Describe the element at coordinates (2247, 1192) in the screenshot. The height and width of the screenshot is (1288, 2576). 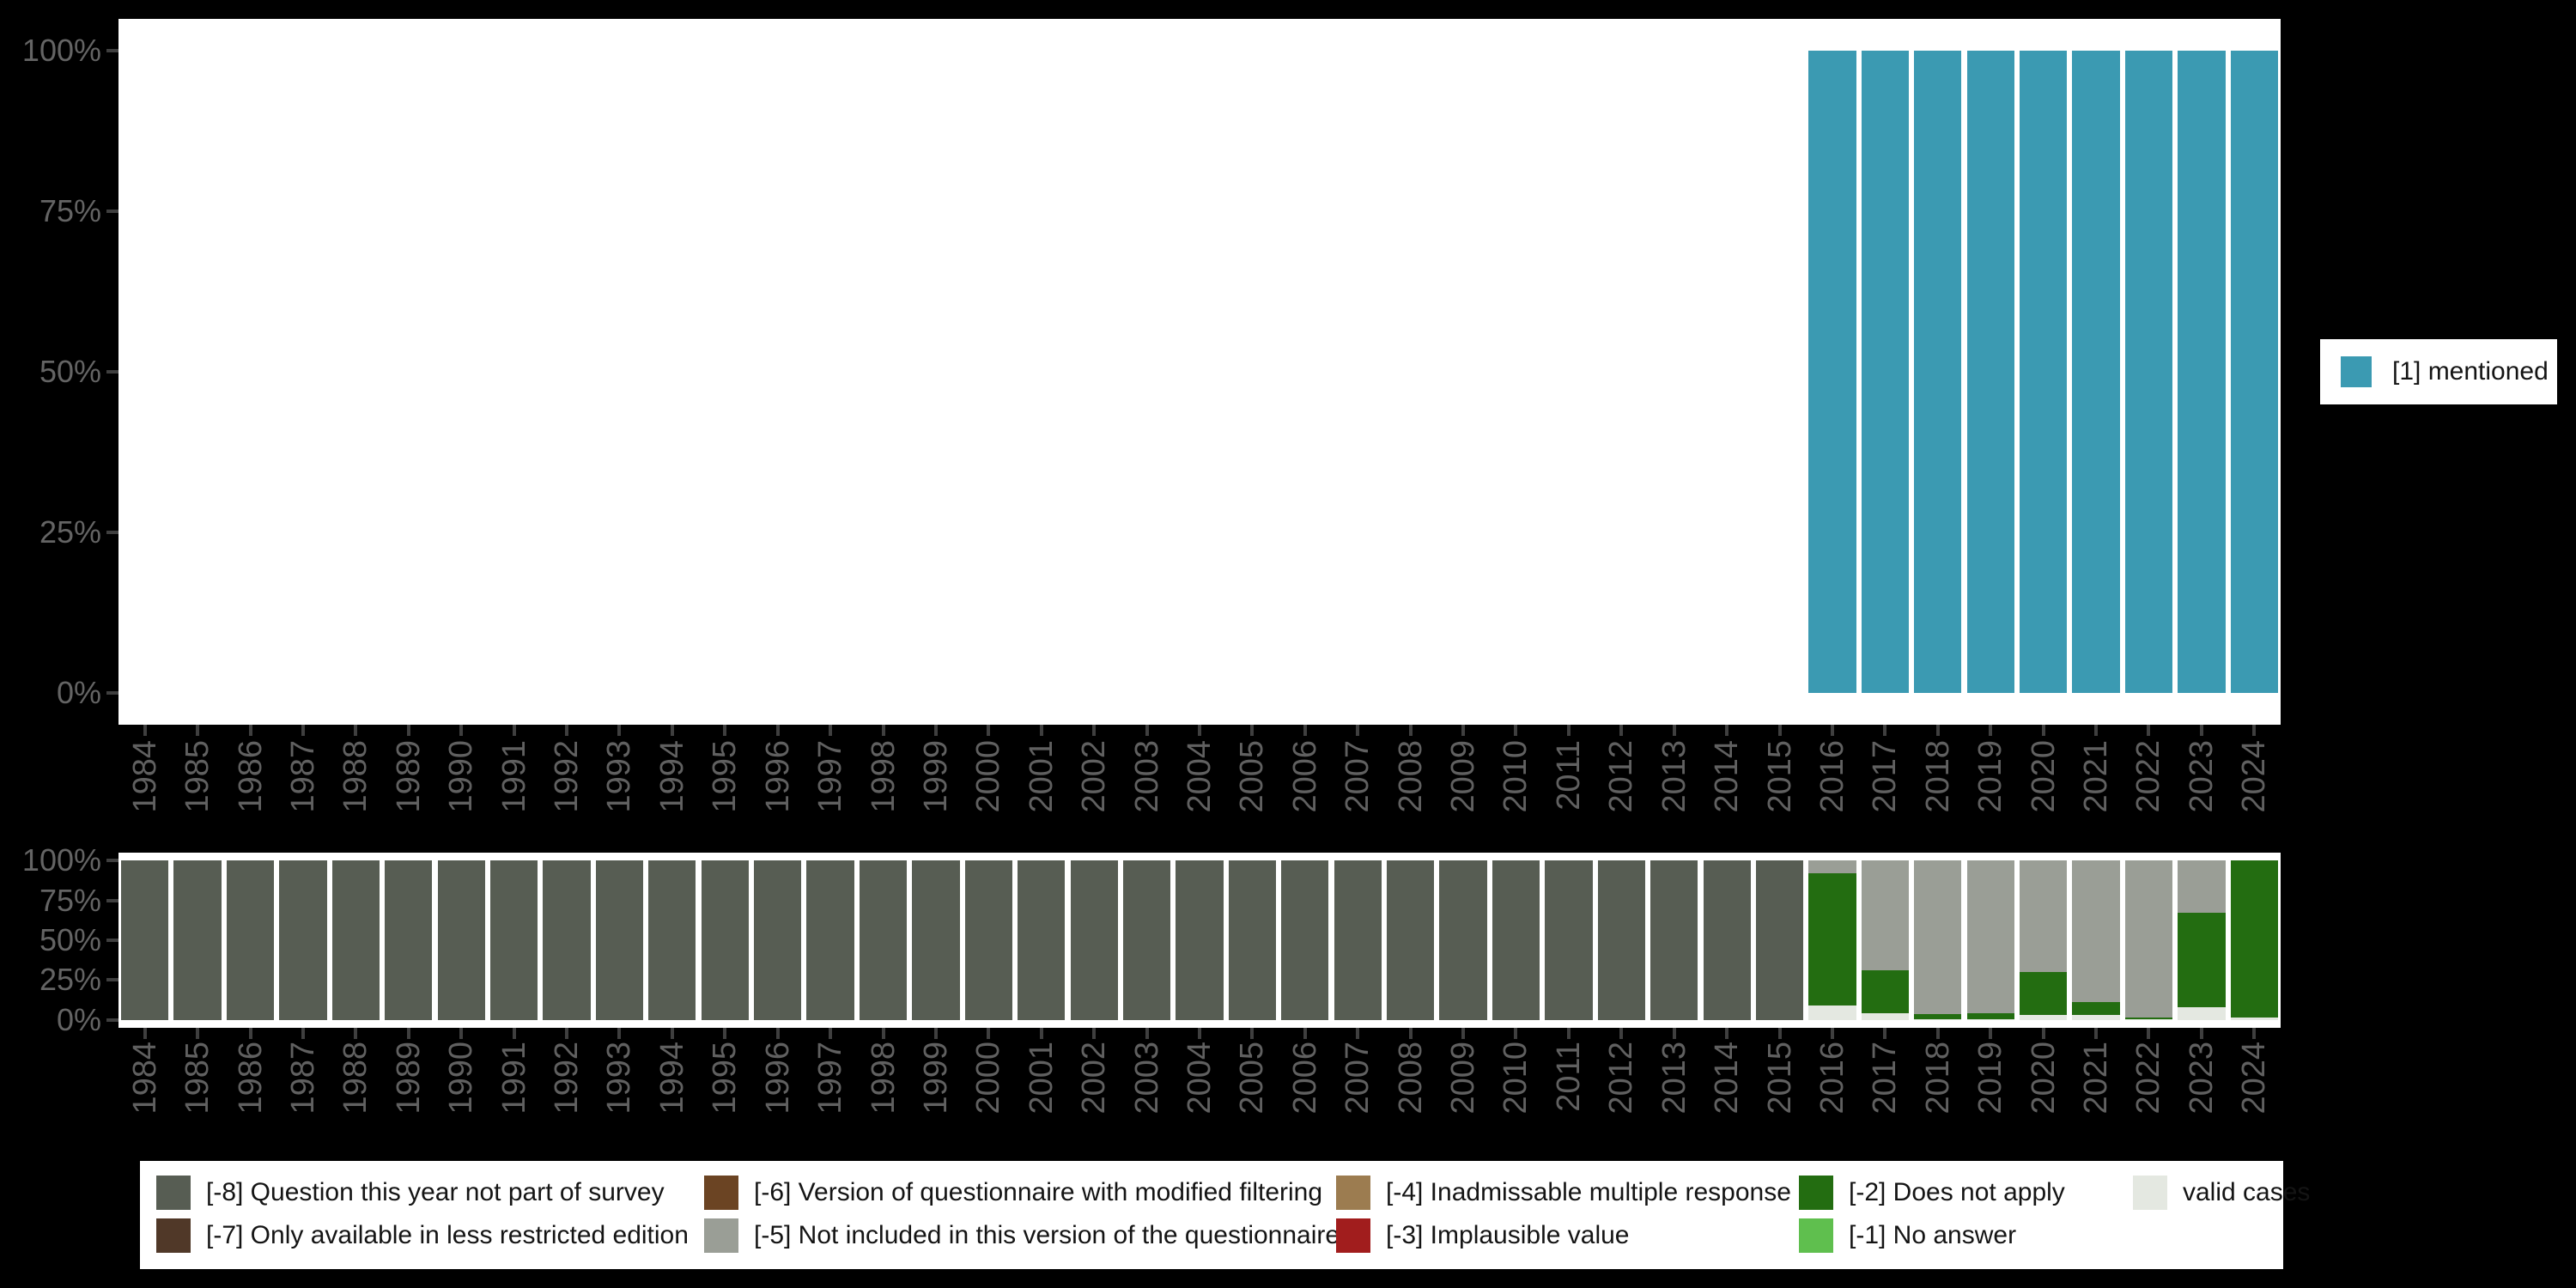
I see `legend-label: valid cases` at that location.